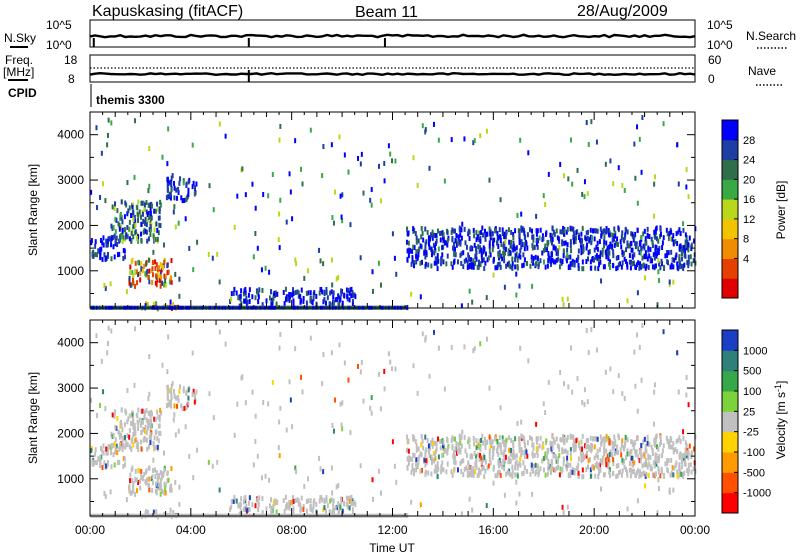  I want to click on xtick-label: 08:00, so click(292, 530).